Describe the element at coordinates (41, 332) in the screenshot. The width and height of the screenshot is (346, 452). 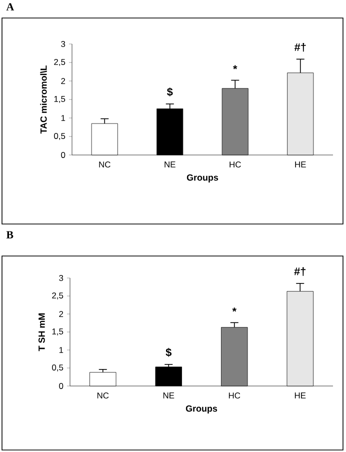
I see `y-axis-title: T SH mM` at that location.